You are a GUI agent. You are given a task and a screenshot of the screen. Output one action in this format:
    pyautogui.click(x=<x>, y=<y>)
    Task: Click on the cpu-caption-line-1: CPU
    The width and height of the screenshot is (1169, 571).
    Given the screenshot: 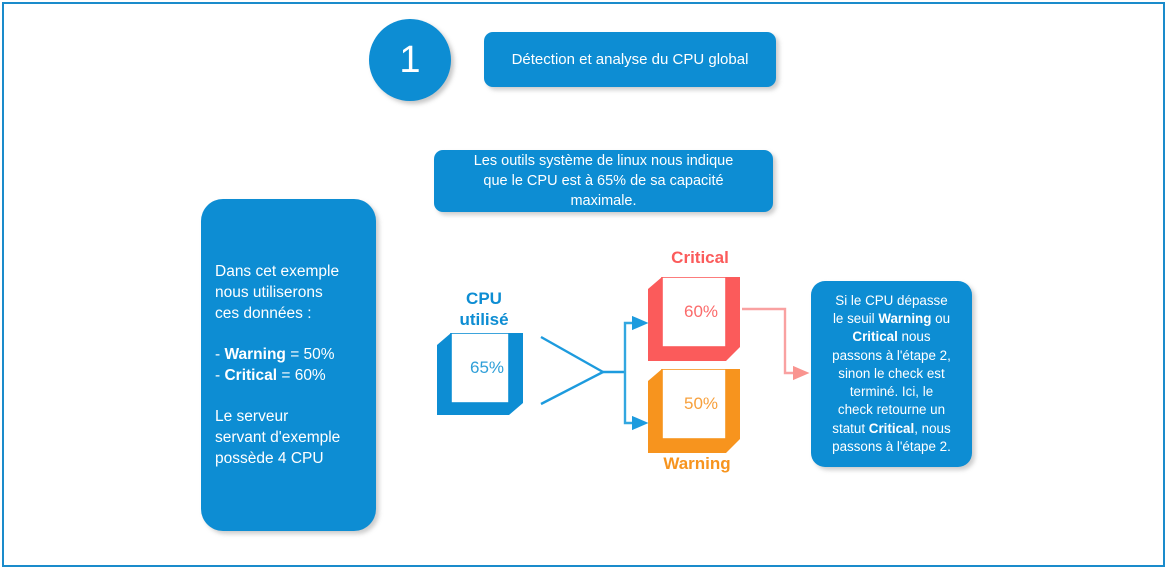 What is the action you would take?
    pyautogui.click(x=484, y=298)
    